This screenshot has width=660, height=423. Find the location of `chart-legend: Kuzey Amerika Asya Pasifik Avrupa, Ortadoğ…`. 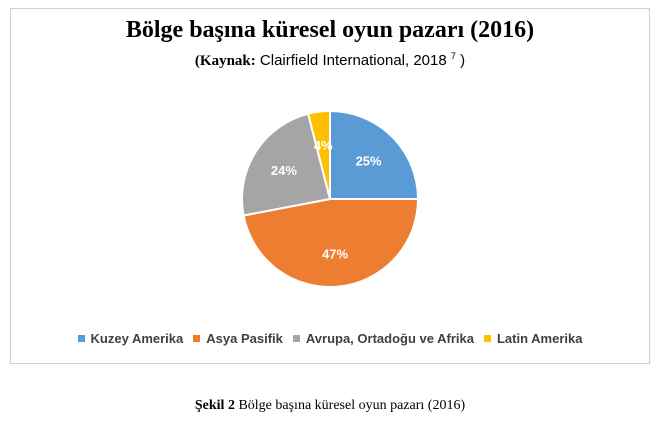

chart-legend: Kuzey Amerika Asya Pasifik Avrupa, Ortadoğ… is located at coordinates (330, 338).